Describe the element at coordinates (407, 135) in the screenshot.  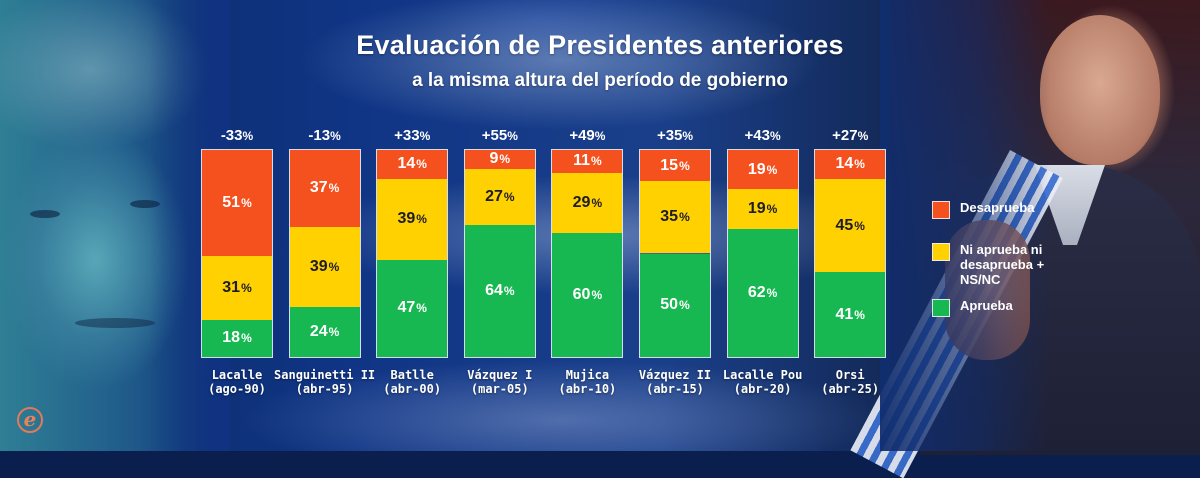
I see `value-number: +33` at that location.